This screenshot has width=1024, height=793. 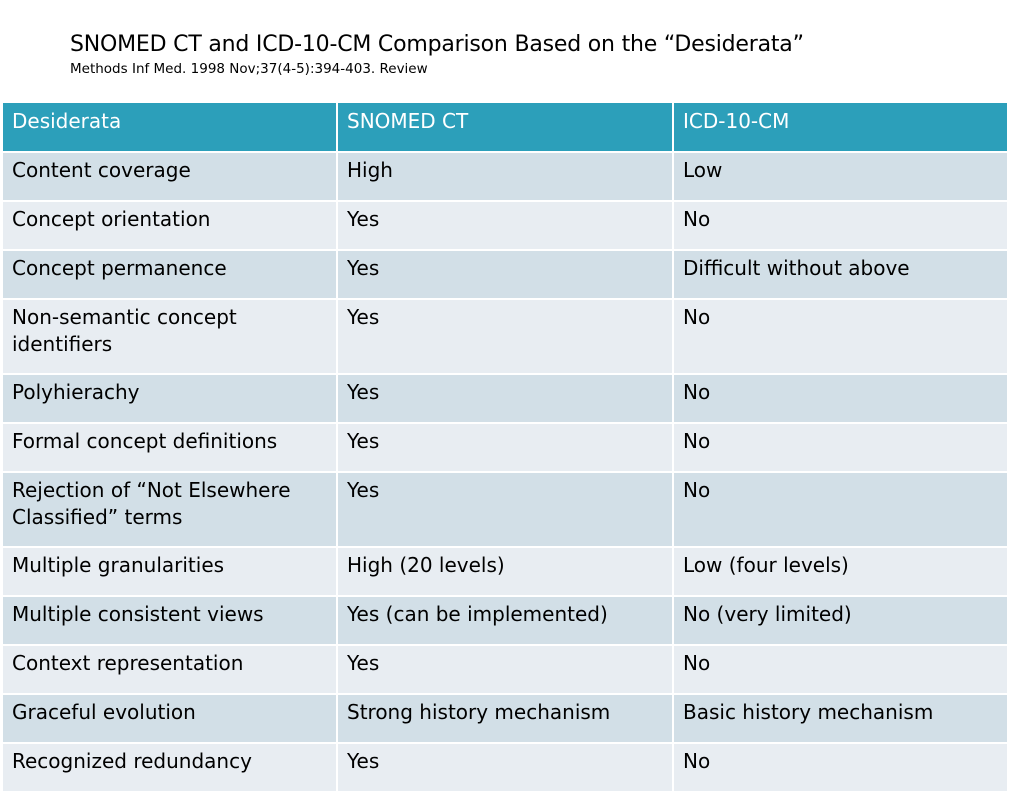 I want to click on icd-cell: Basic history mechanism, so click(x=840, y=718).